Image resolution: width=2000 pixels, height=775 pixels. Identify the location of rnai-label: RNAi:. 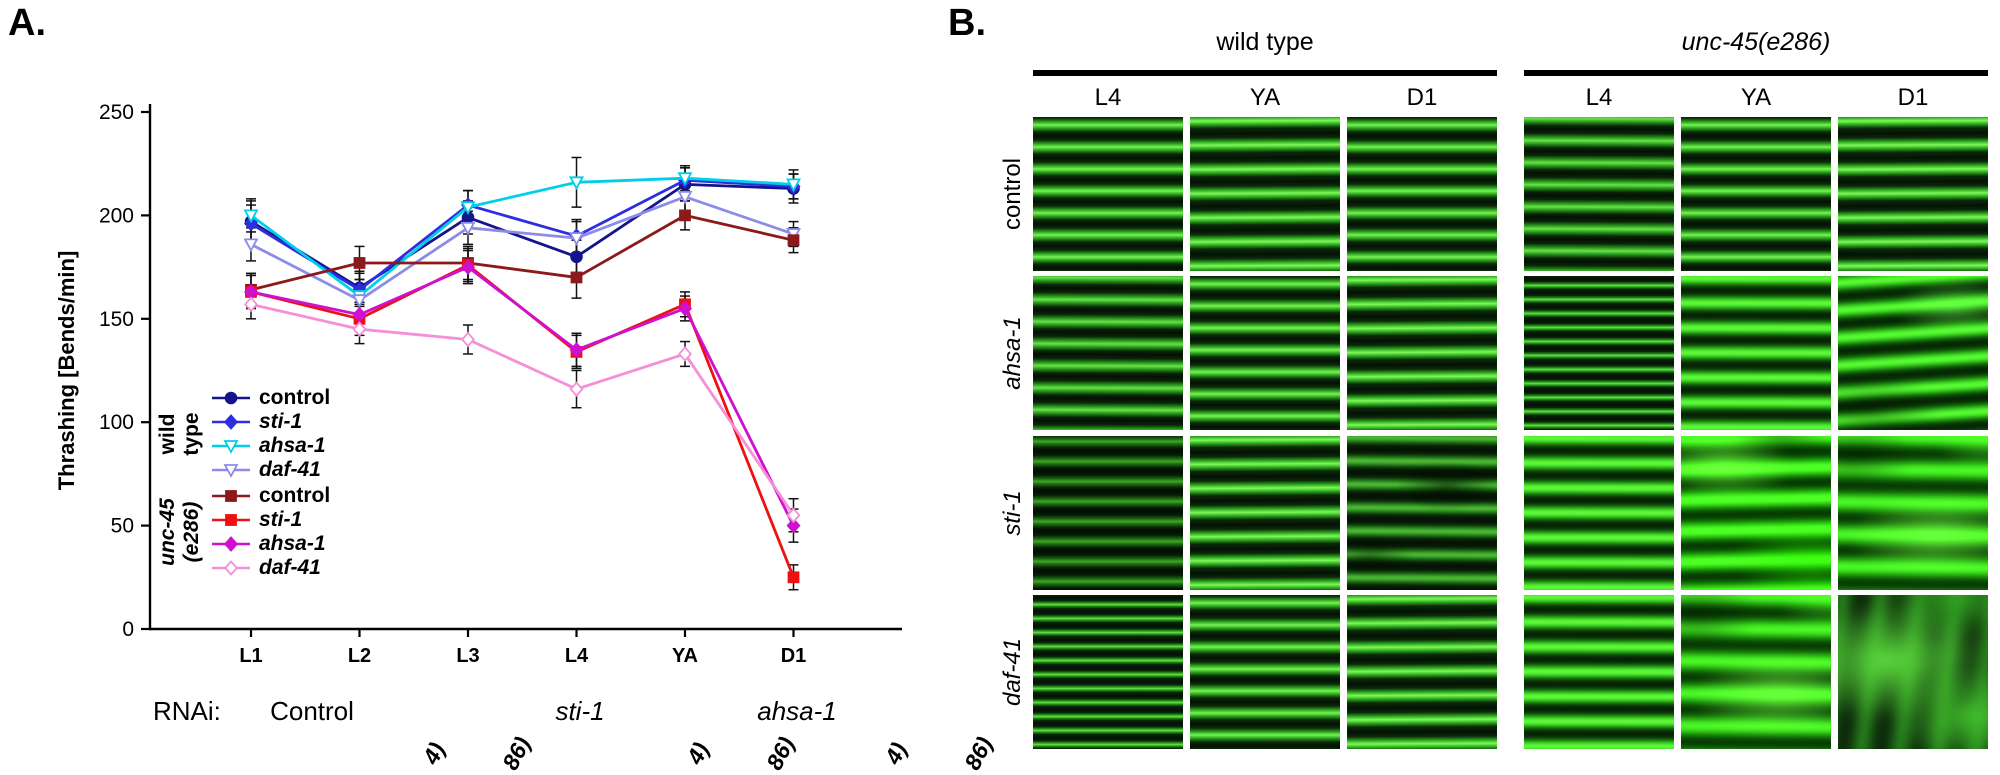
(187, 711).